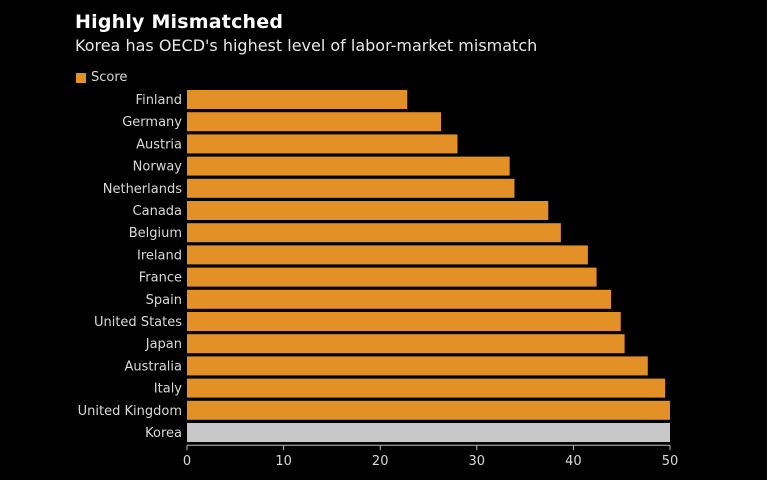 This screenshot has height=480, width=767. Describe the element at coordinates (283, 461) in the screenshot. I see `x-tick-label: 10` at that location.